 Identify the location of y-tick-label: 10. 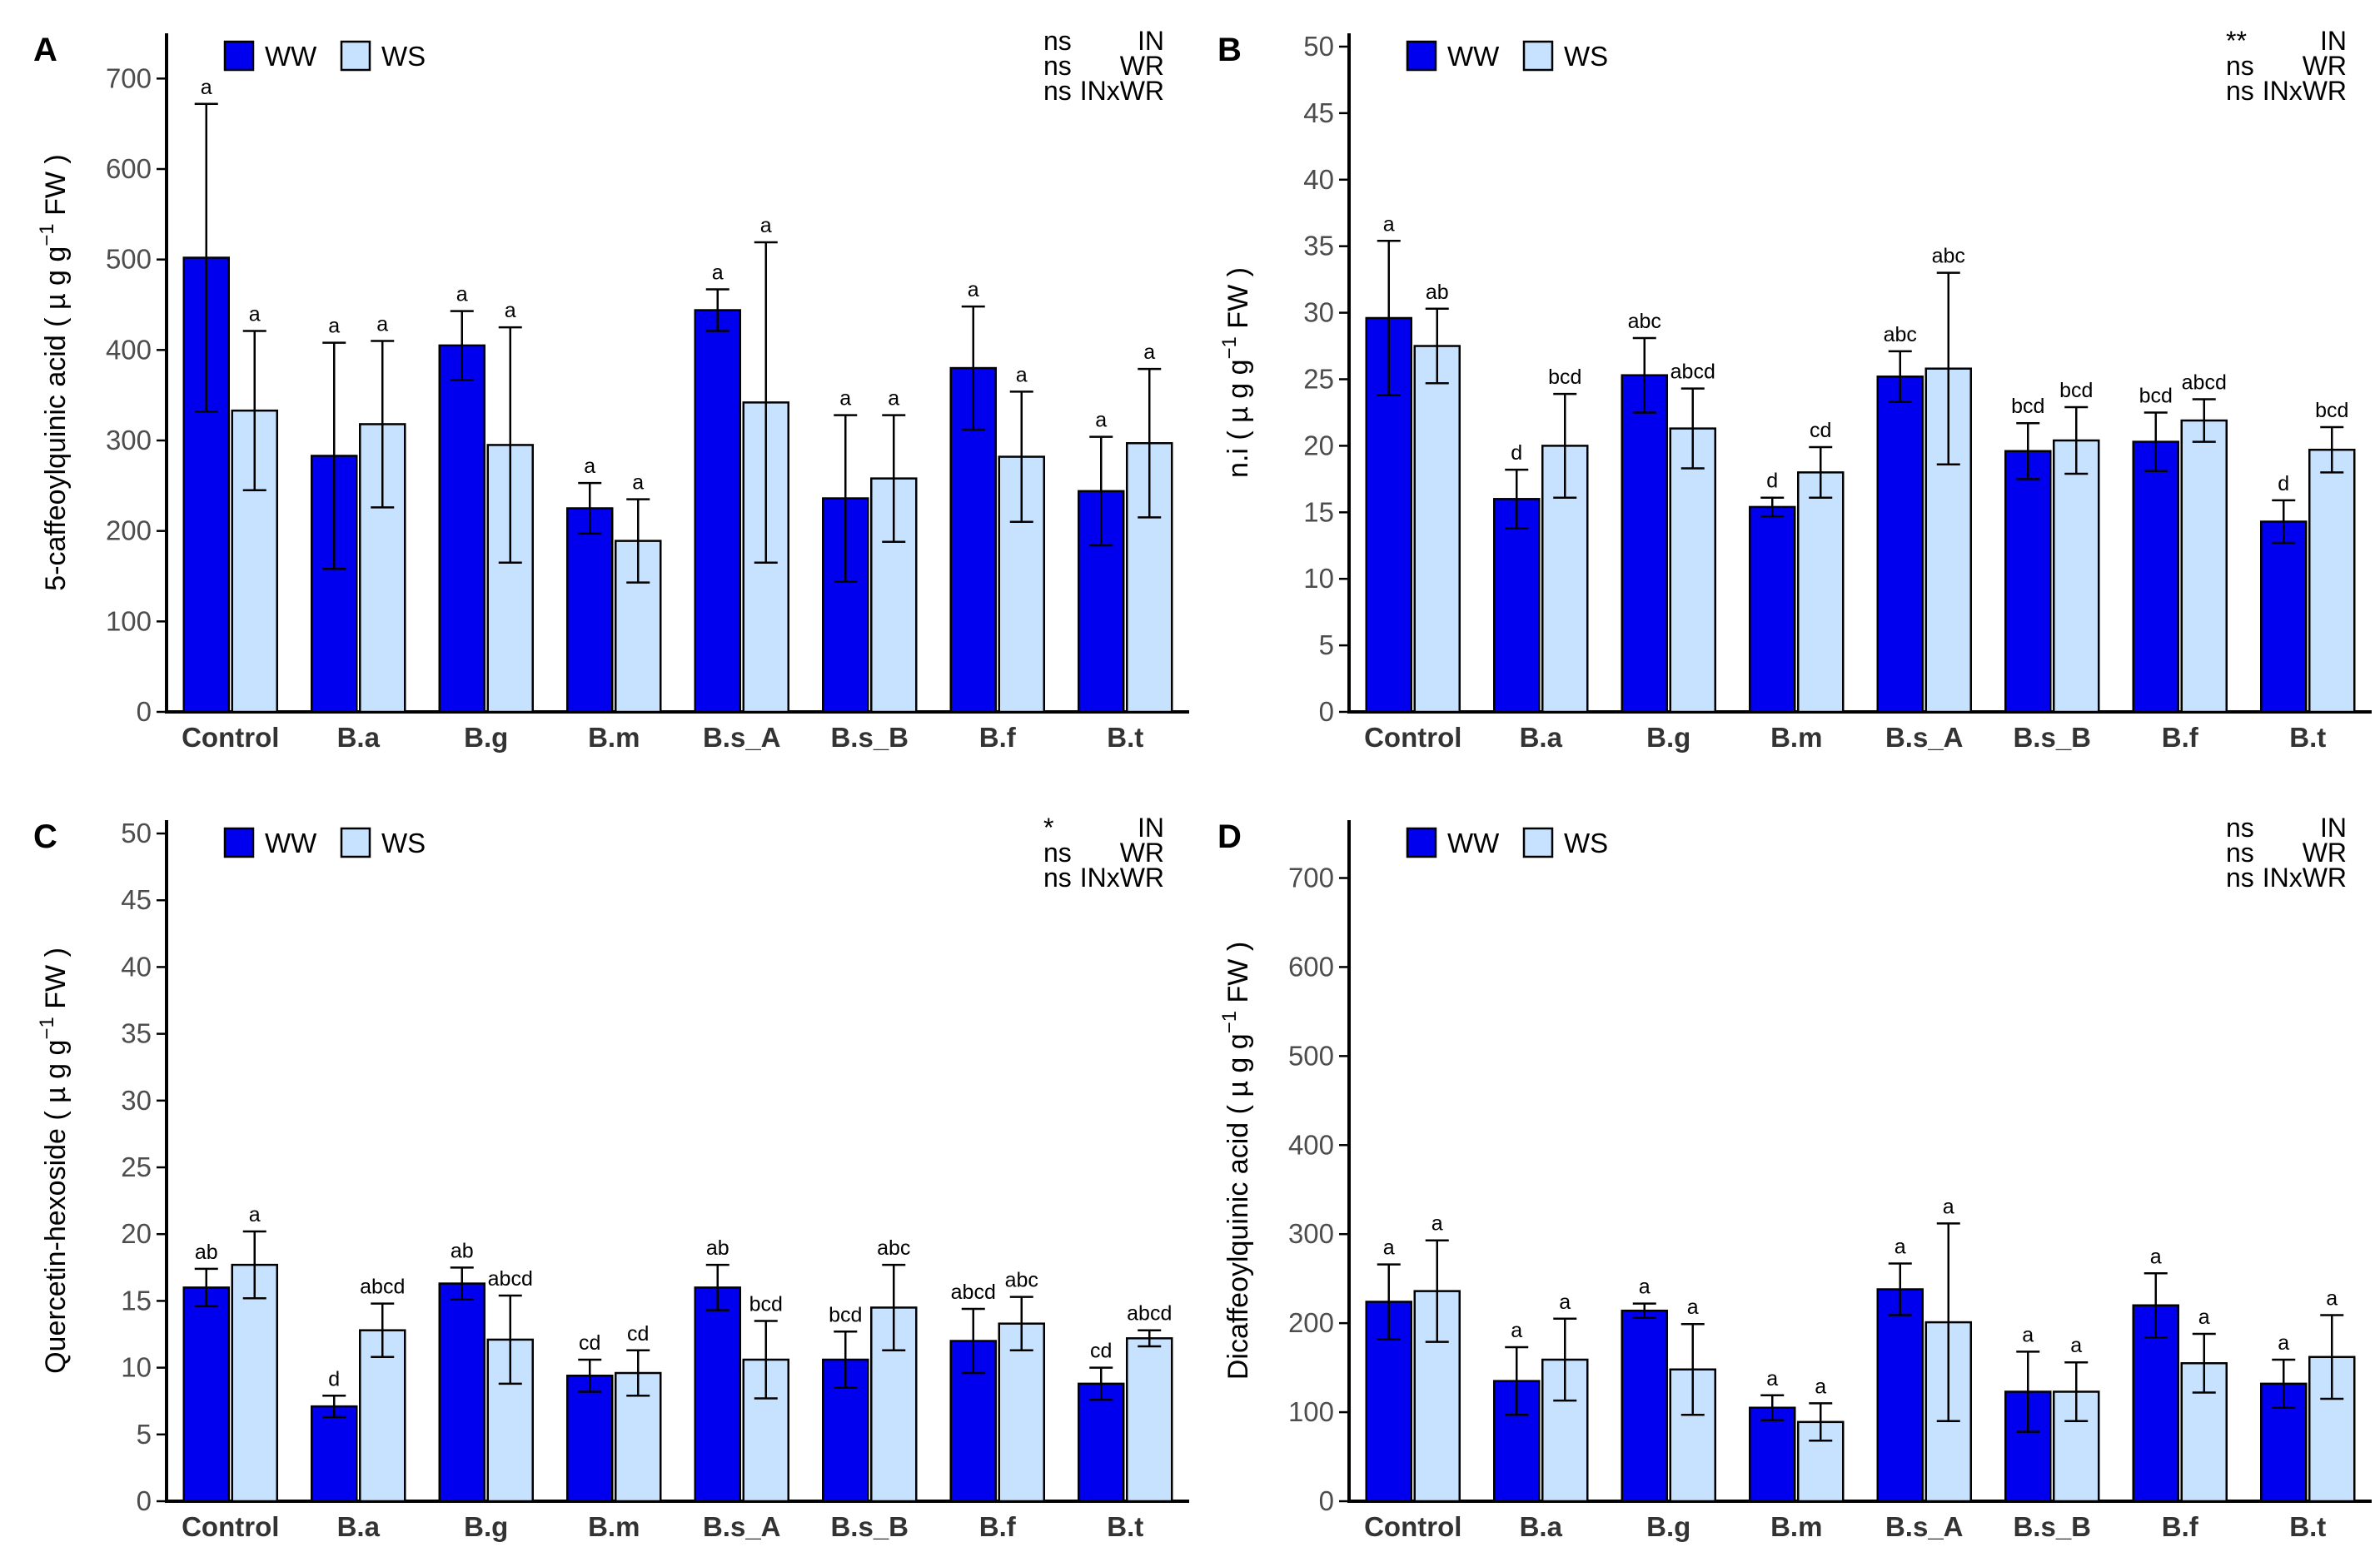
(136, 1367).